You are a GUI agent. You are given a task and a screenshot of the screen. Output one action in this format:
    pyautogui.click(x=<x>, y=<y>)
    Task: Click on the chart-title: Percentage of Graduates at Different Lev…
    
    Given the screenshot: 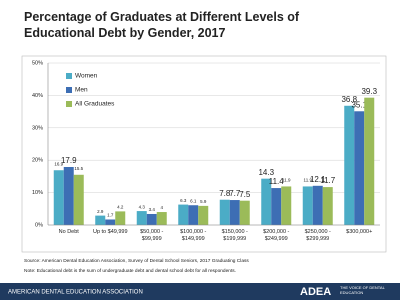 What is the action you would take?
    pyautogui.click(x=162, y=25)
    